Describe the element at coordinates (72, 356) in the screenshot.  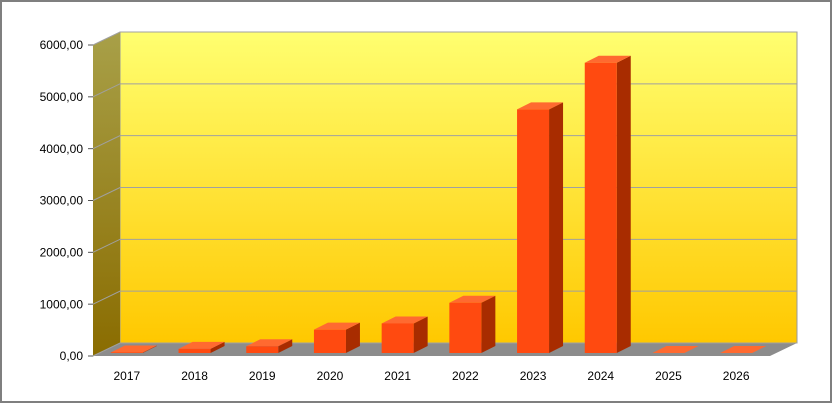
I see `y-tick-label: 0,00` at that location.